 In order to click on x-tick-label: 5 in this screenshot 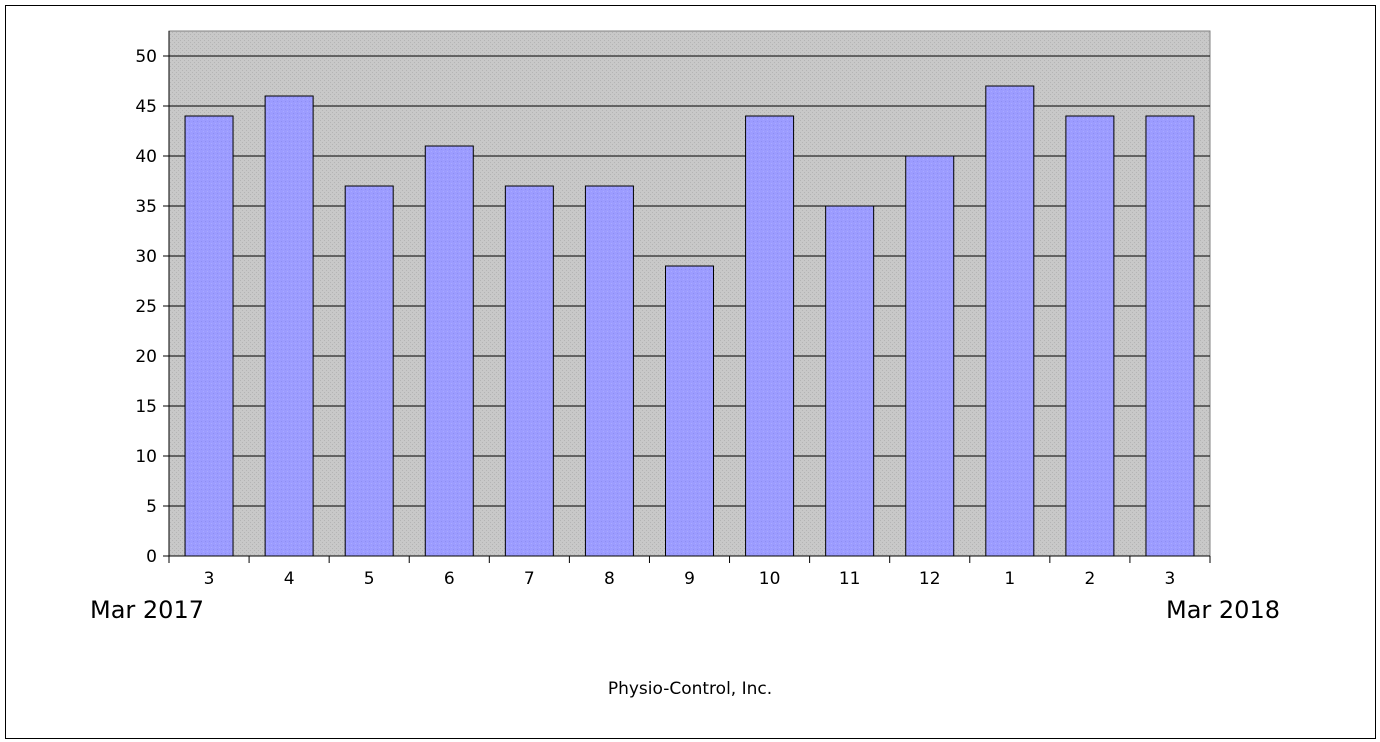, I will do `click(369, 579)`.